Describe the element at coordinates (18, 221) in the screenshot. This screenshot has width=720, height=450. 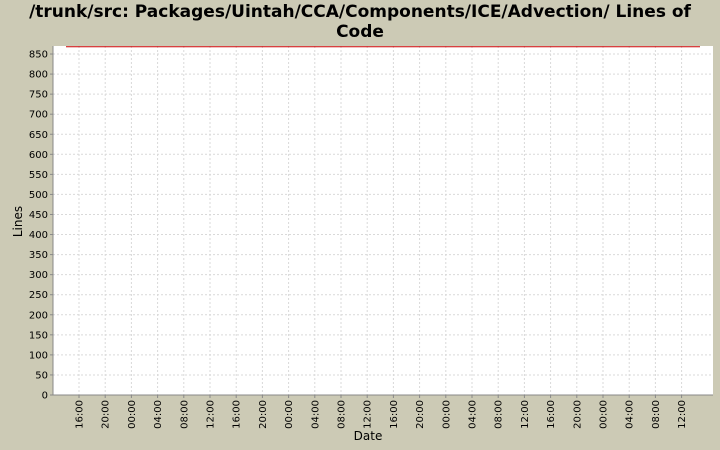
I see `y-axis-label: Lines` at that location.